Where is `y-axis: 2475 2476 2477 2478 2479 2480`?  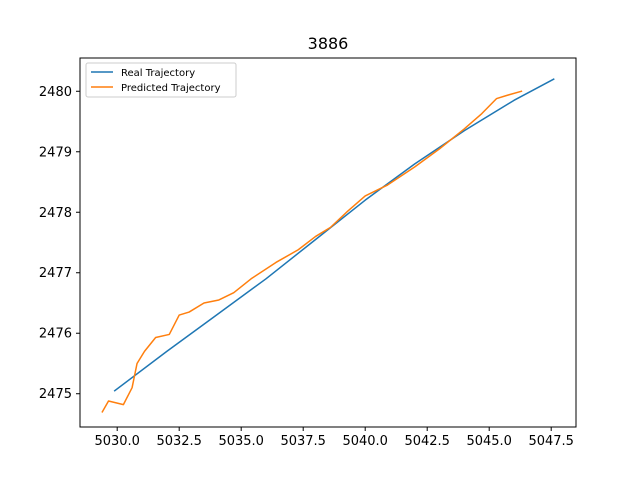
y-axis: 2475 2476 2477 2478 2479 2480 is located at coordinates (59, 243).